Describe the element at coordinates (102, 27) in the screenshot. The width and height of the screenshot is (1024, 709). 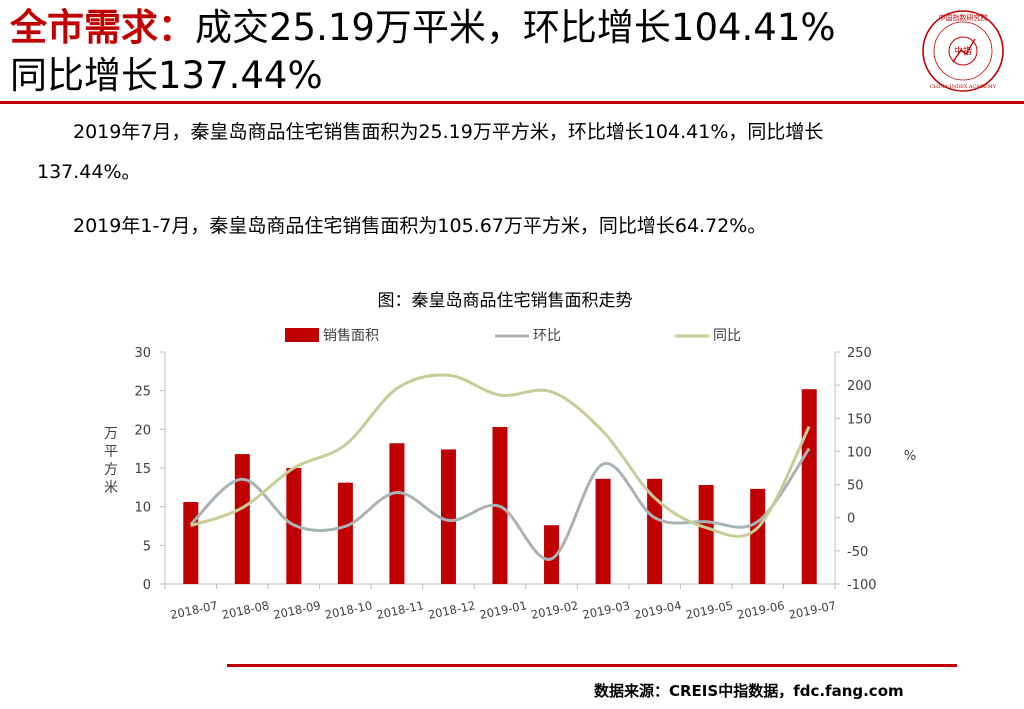
I see `title-highlight: 全市需求：` at that location.